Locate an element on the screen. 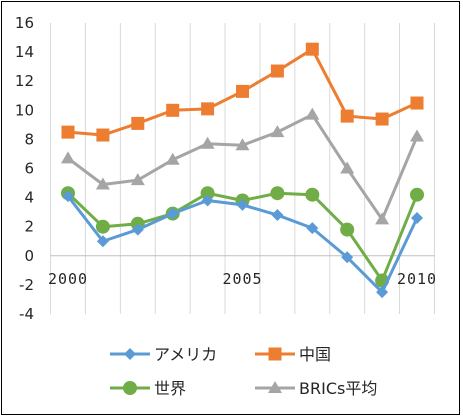 The height and width of the screenshot is (418, 463). legend-label: 世界 is located at coordinates (170, 388).